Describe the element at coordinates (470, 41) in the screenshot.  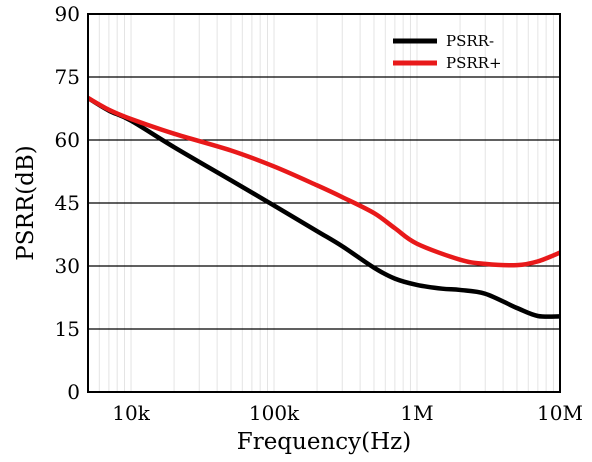
I see `legend-label: PSRR-` at that location.